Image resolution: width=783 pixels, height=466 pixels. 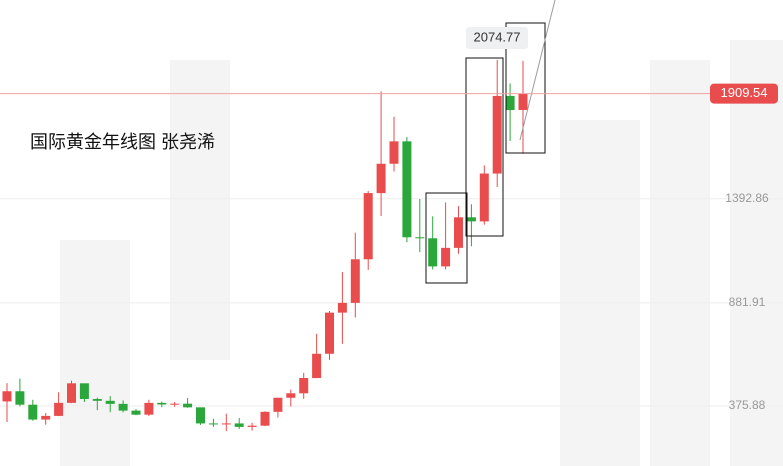 I want to click on y-tick-label: 375.88, so click(x=747, y=405).